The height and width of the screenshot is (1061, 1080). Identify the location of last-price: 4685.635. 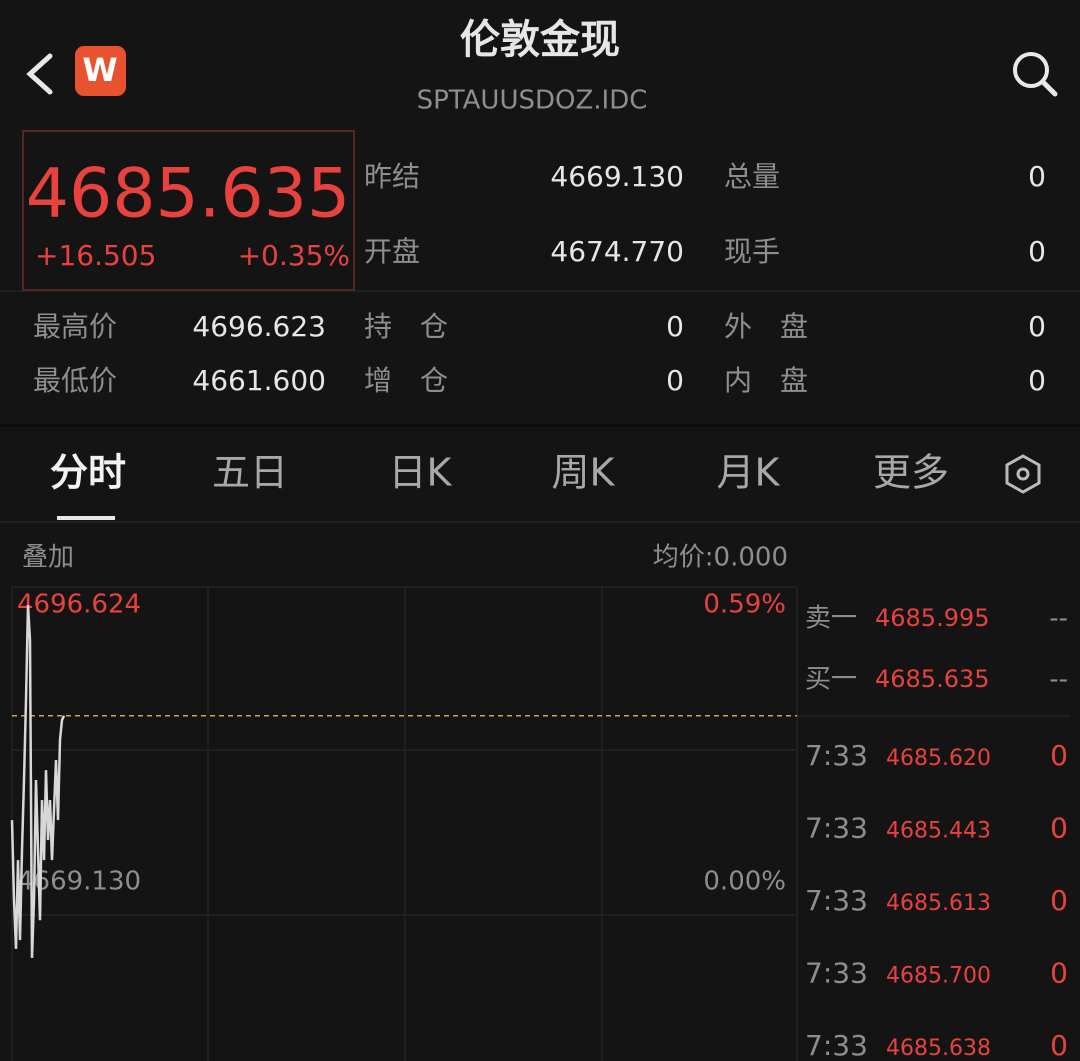
(188, 194).